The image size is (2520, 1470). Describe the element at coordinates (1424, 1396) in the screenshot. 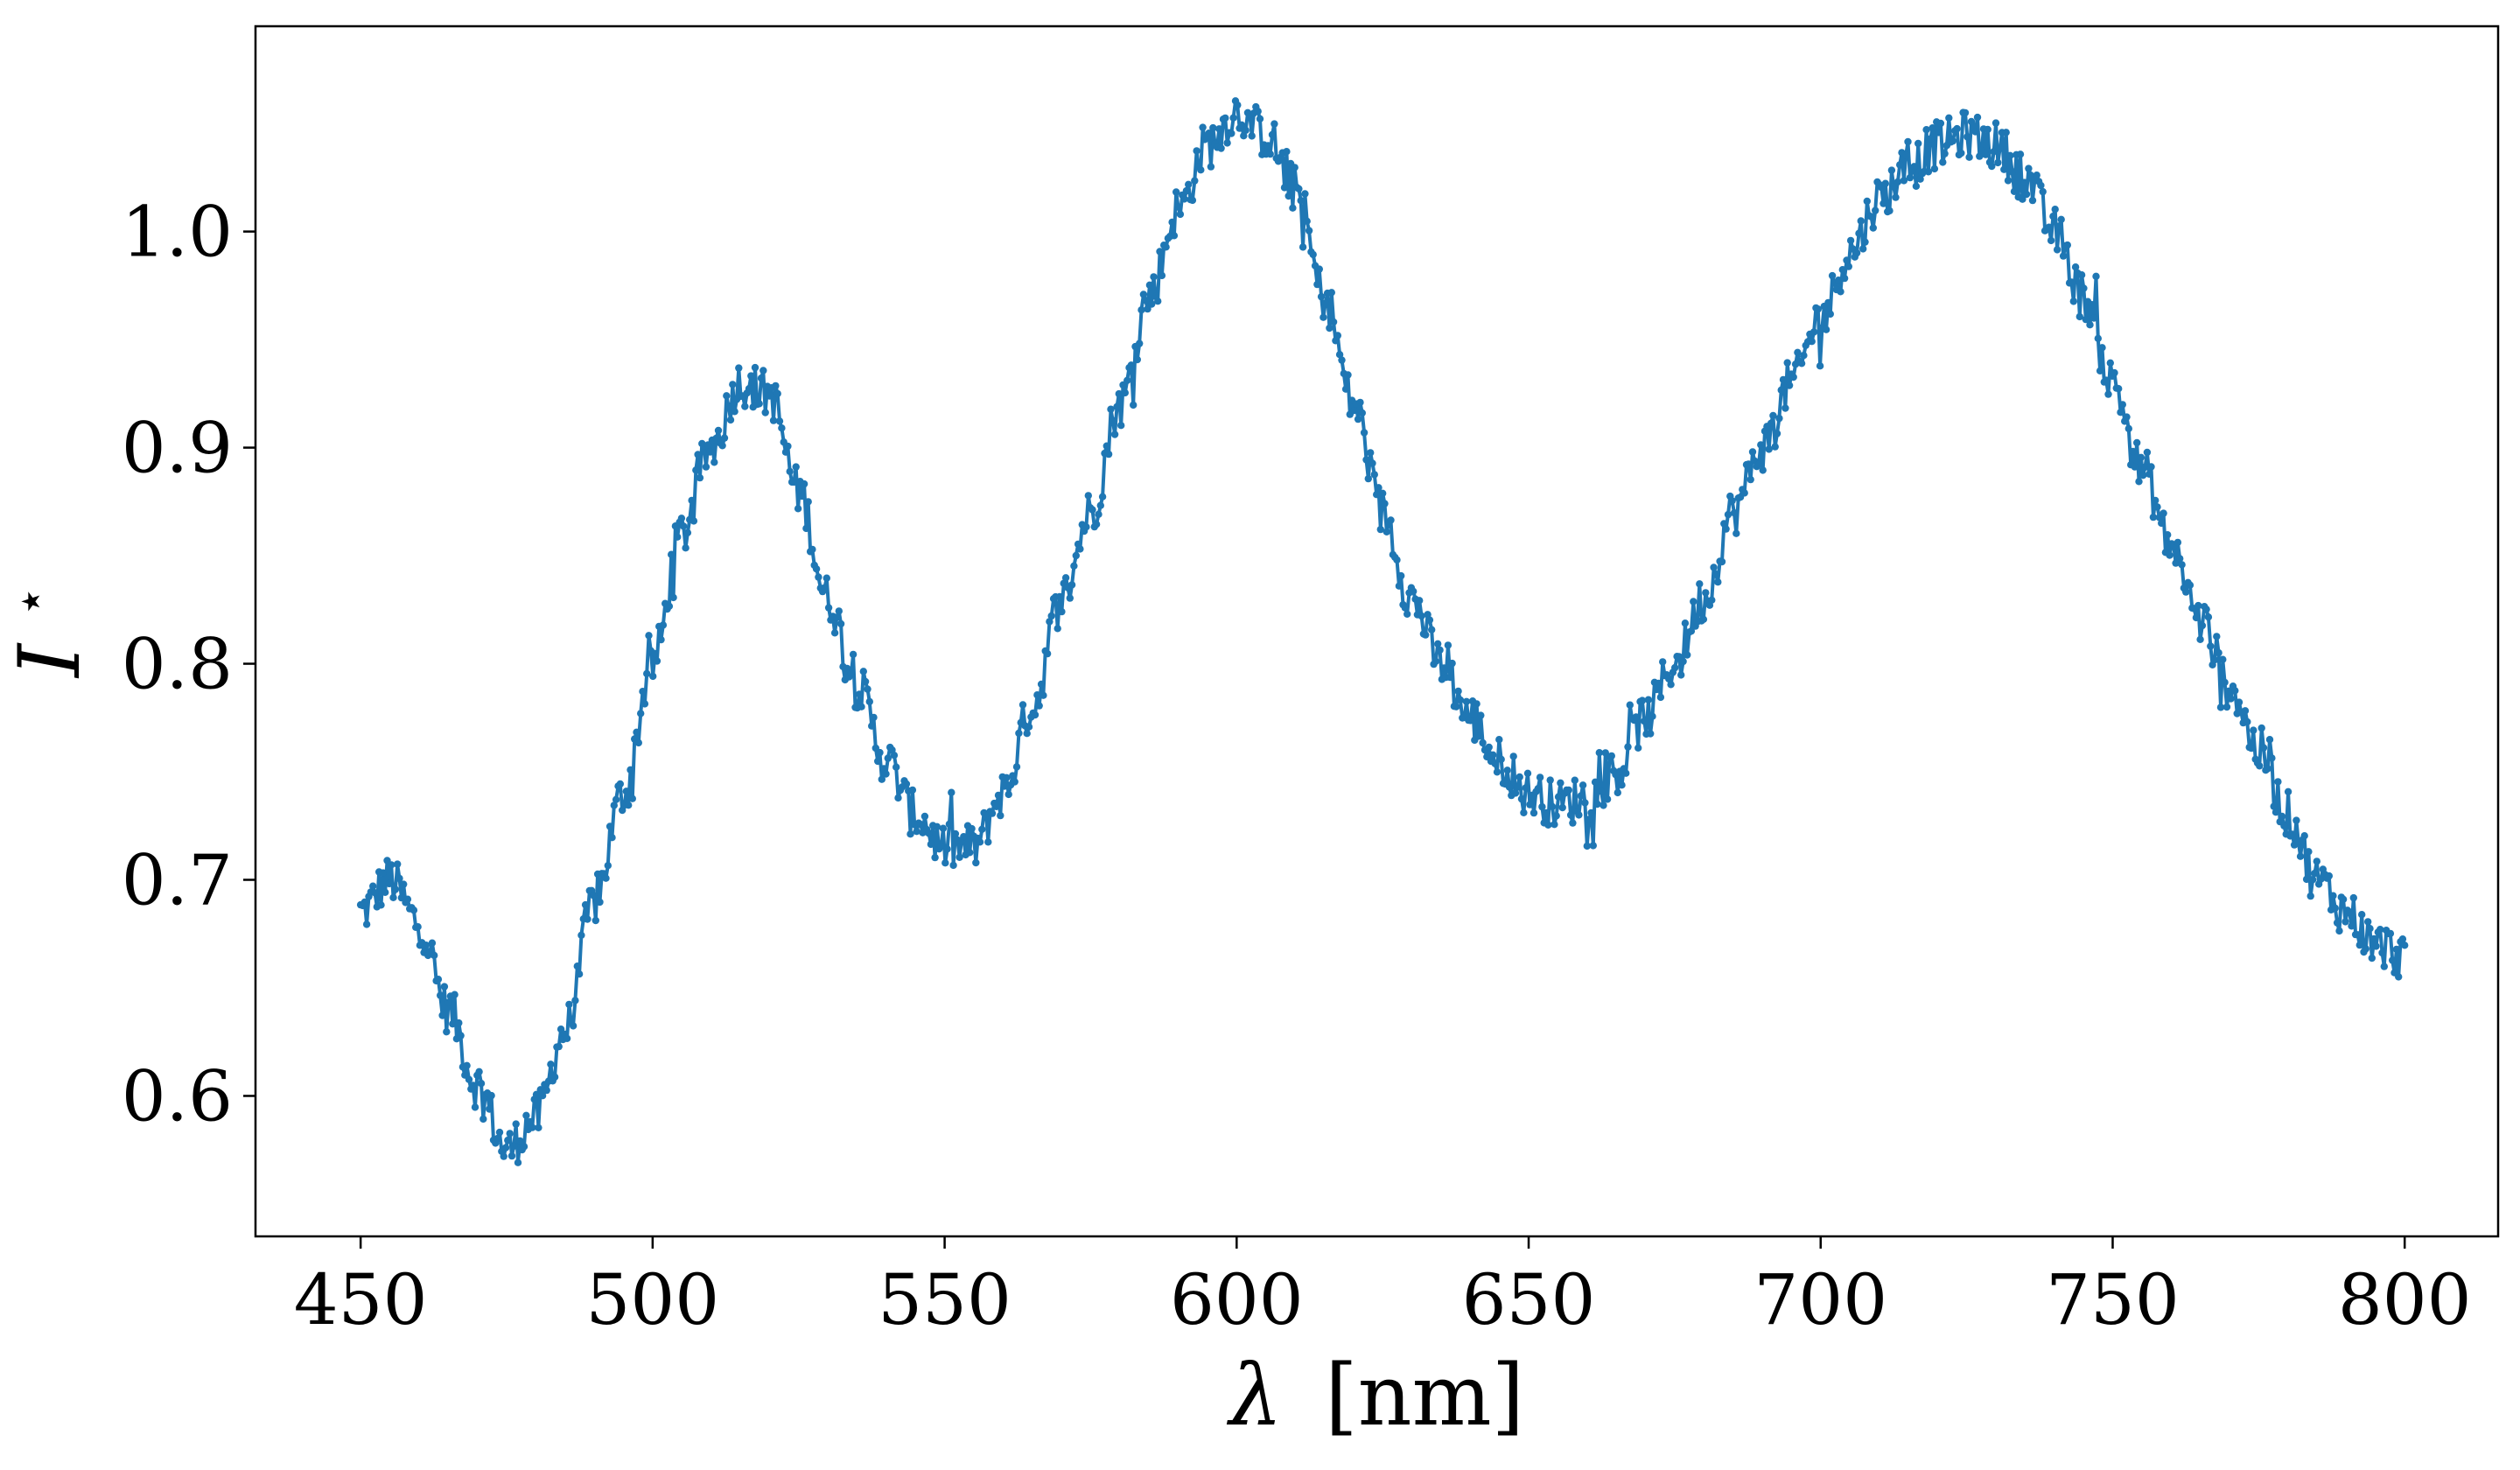

I see `x-axis-label-unit: [nm]` at that location.